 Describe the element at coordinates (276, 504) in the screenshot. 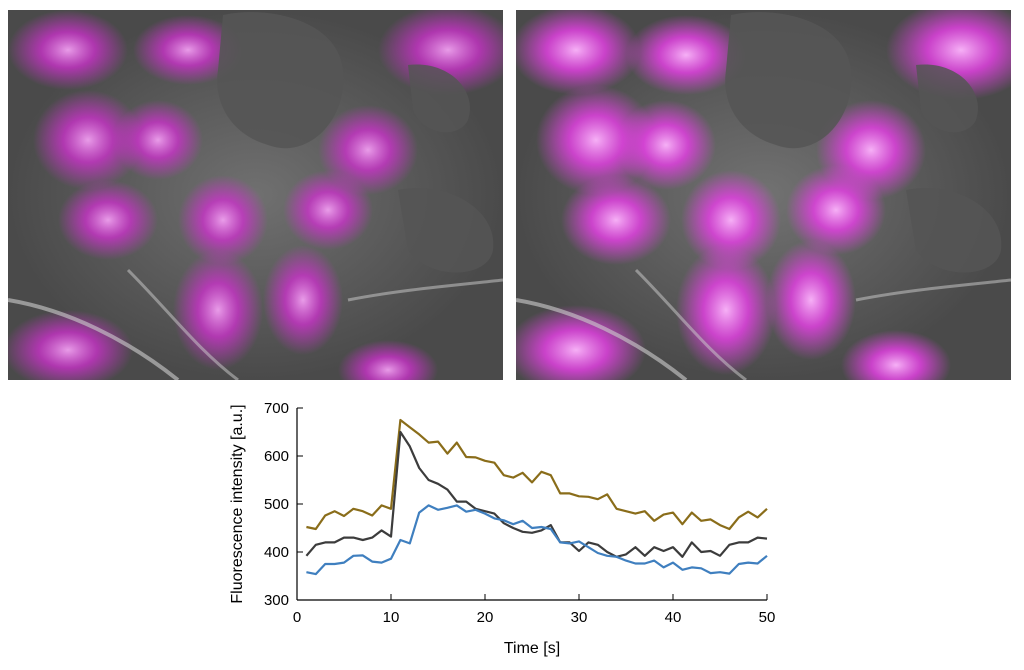

I see `y-tick-label: 500` at that location.